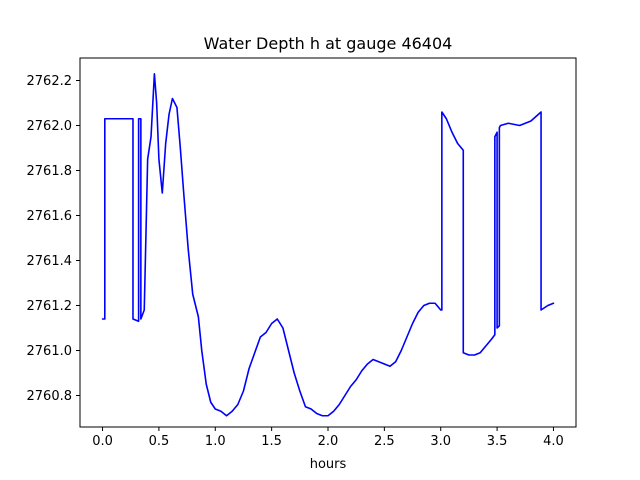  What do you see at coordinates (50, 261) in the screenshot?
I see `y-tick-label: 2761.4` at bounding box center [50, 261].